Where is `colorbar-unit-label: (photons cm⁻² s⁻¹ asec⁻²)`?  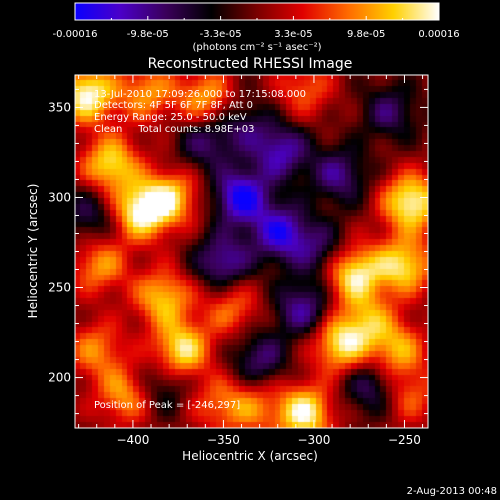
colorbar-unit-label: (photons cm⁻² s⁻¹ asec⁻²) is located at coordinates (256, 47).